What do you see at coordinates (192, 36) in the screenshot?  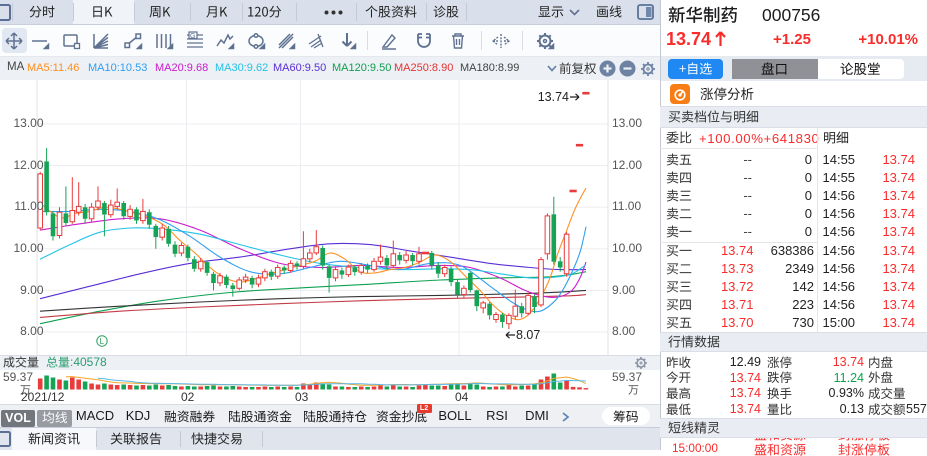 I see `svg-text: G` at bounding box center [192, 36].